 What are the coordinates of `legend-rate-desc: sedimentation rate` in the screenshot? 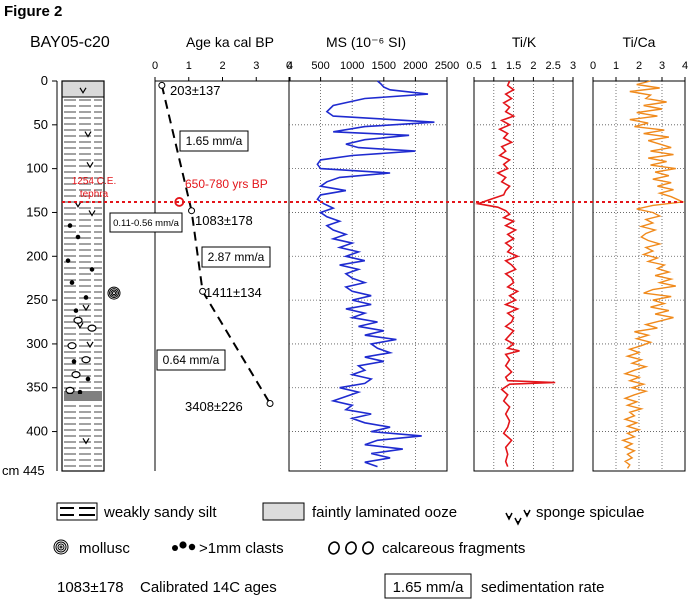 It's located at (542, 587).